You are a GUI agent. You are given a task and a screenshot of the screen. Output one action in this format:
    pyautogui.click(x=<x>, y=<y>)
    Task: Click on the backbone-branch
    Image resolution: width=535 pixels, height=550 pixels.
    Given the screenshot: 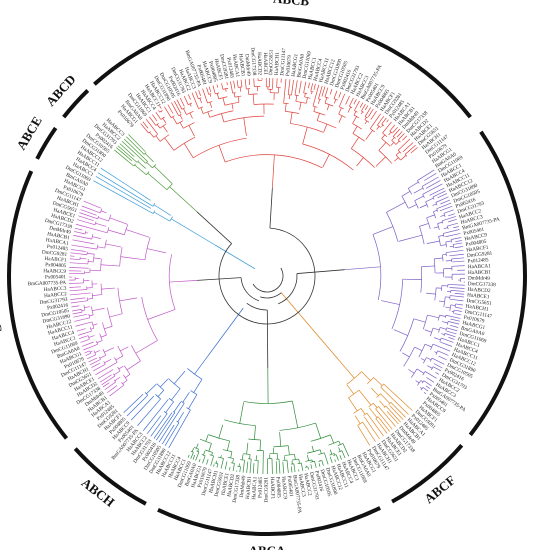 What is the action you would take?
    pyautogui.click(x=309, y=326)
    